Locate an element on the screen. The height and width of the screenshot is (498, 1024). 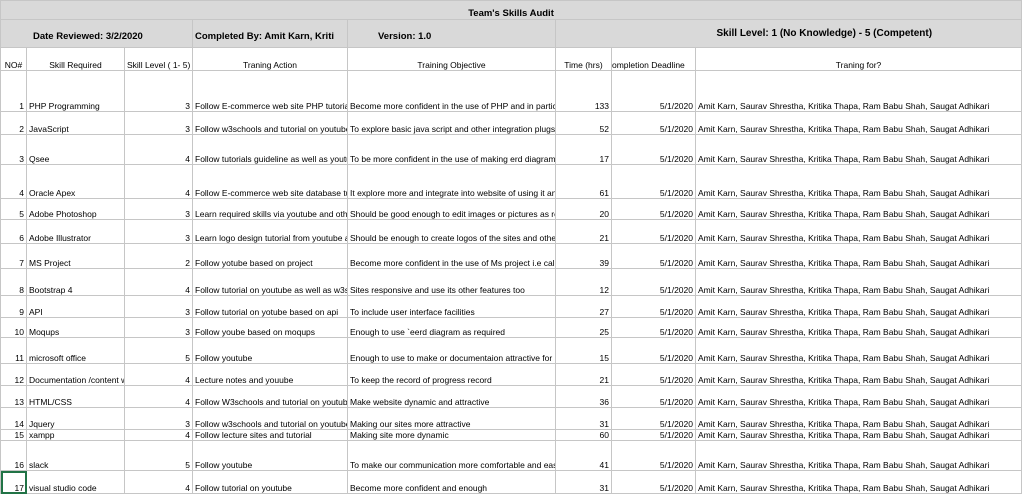
cell-objective: Making our sites more attractive is located at coordinates (451, 418).